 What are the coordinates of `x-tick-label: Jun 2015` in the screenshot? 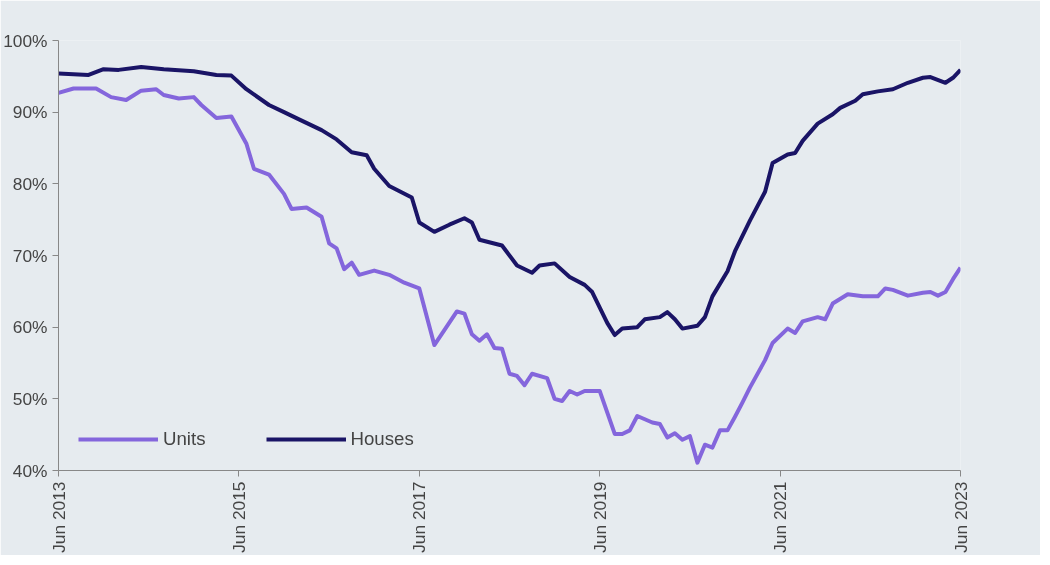 It's located at (238, 517).